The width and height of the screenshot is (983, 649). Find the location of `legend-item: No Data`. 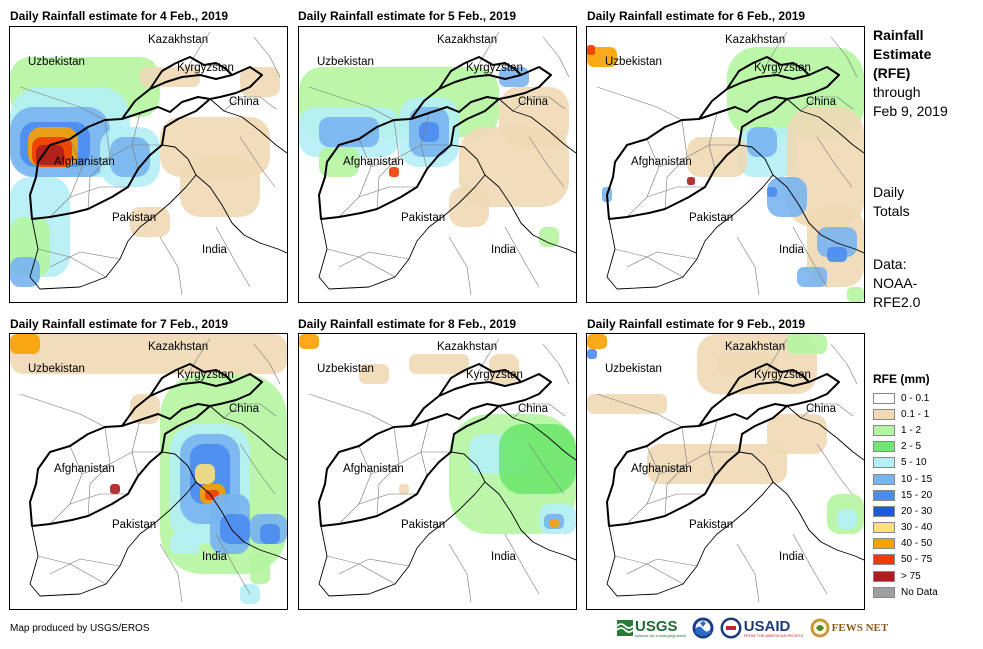

legend-item: No Data is located at coordinates (925, 592).